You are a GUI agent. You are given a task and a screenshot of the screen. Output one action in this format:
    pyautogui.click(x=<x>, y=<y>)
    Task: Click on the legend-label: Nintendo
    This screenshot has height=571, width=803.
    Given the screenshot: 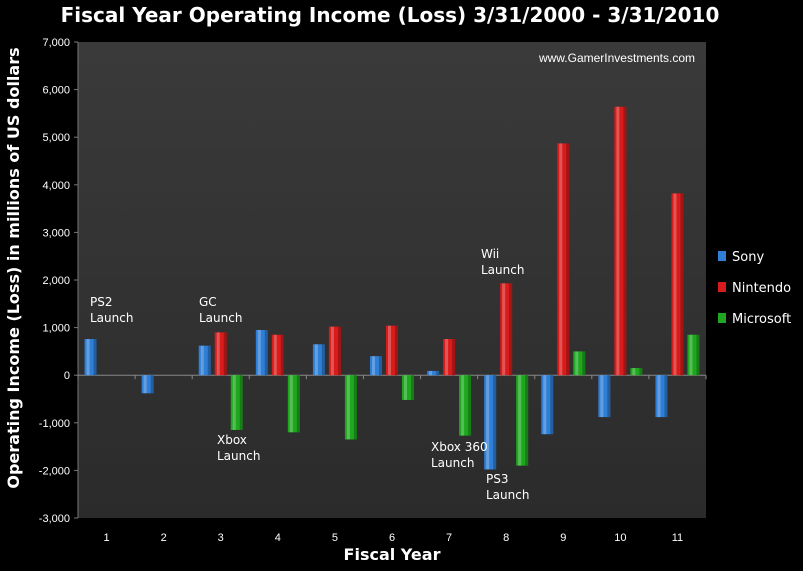 What is the action you would take?
    pyautogui.click(x=761, y=288)
    